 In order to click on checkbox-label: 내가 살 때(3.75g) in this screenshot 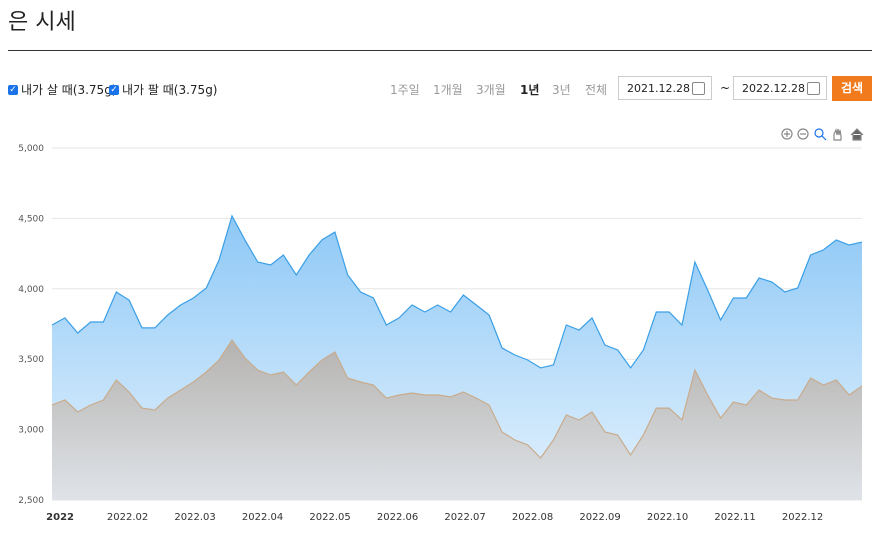, I will do `click(69, 90)`.